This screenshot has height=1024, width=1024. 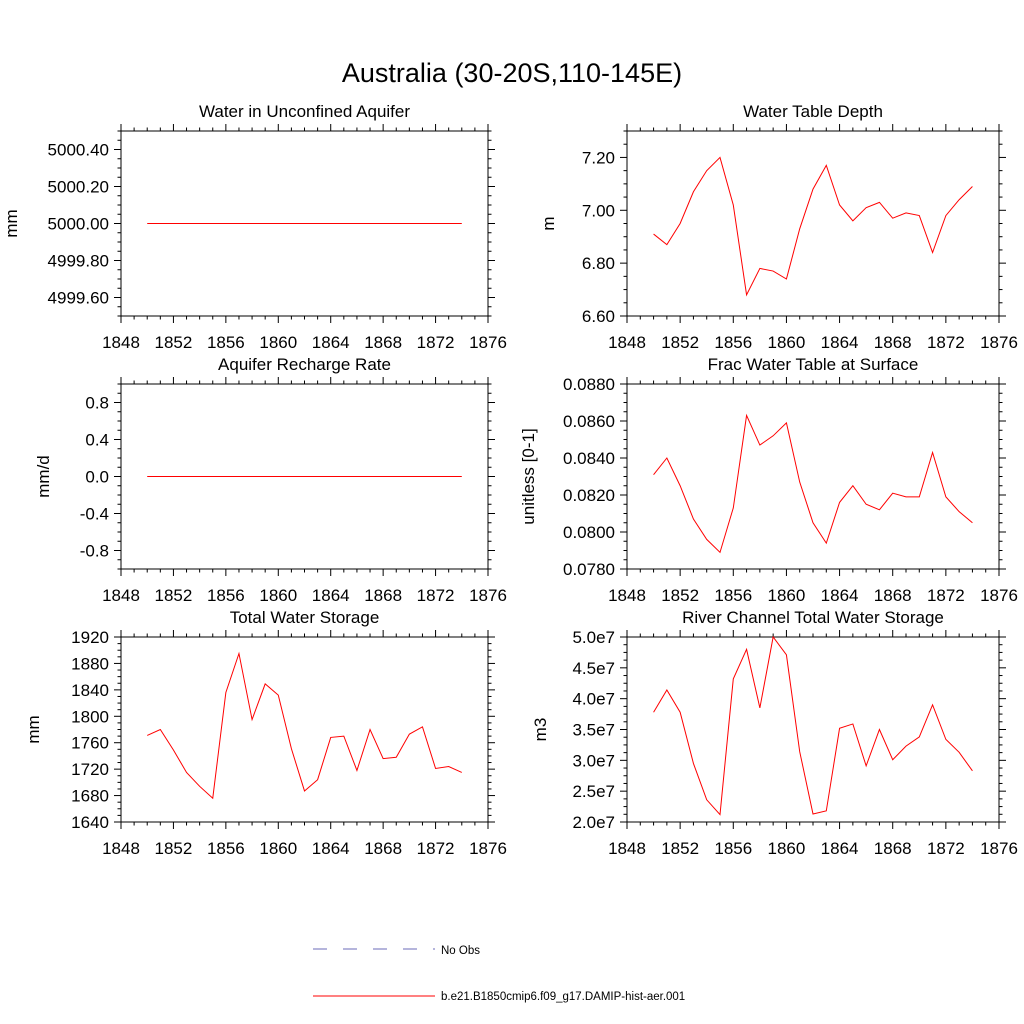 What do you see at coordinates (97, 403) in the screenshot?
I see `y-tick-label: 0.8` at bounding box center [97, 403].